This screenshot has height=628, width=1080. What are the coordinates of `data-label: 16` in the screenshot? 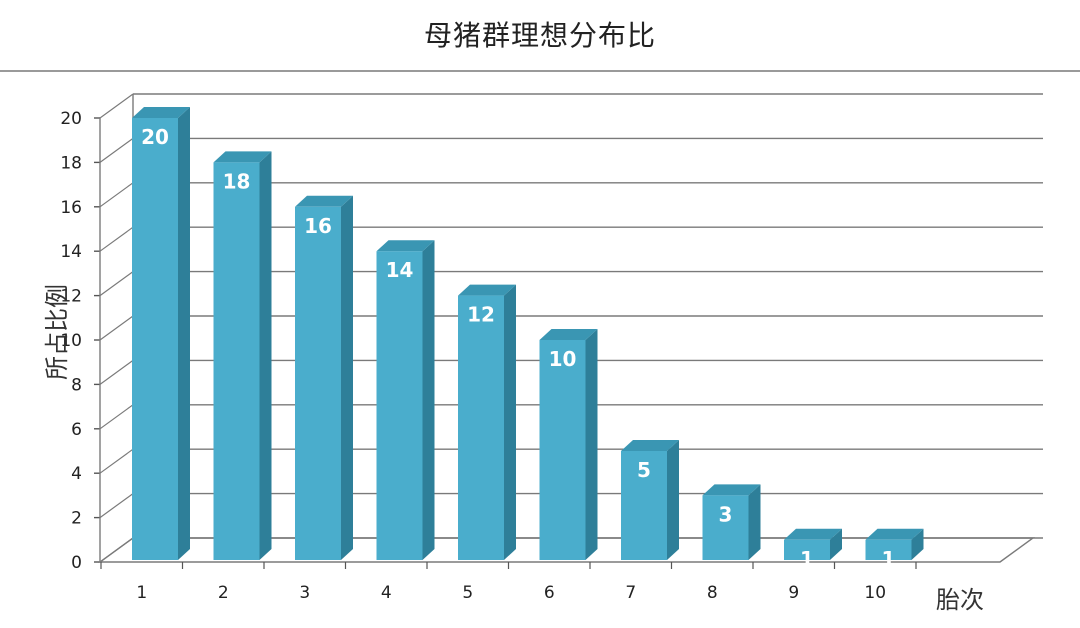 It's located at (318, 226).